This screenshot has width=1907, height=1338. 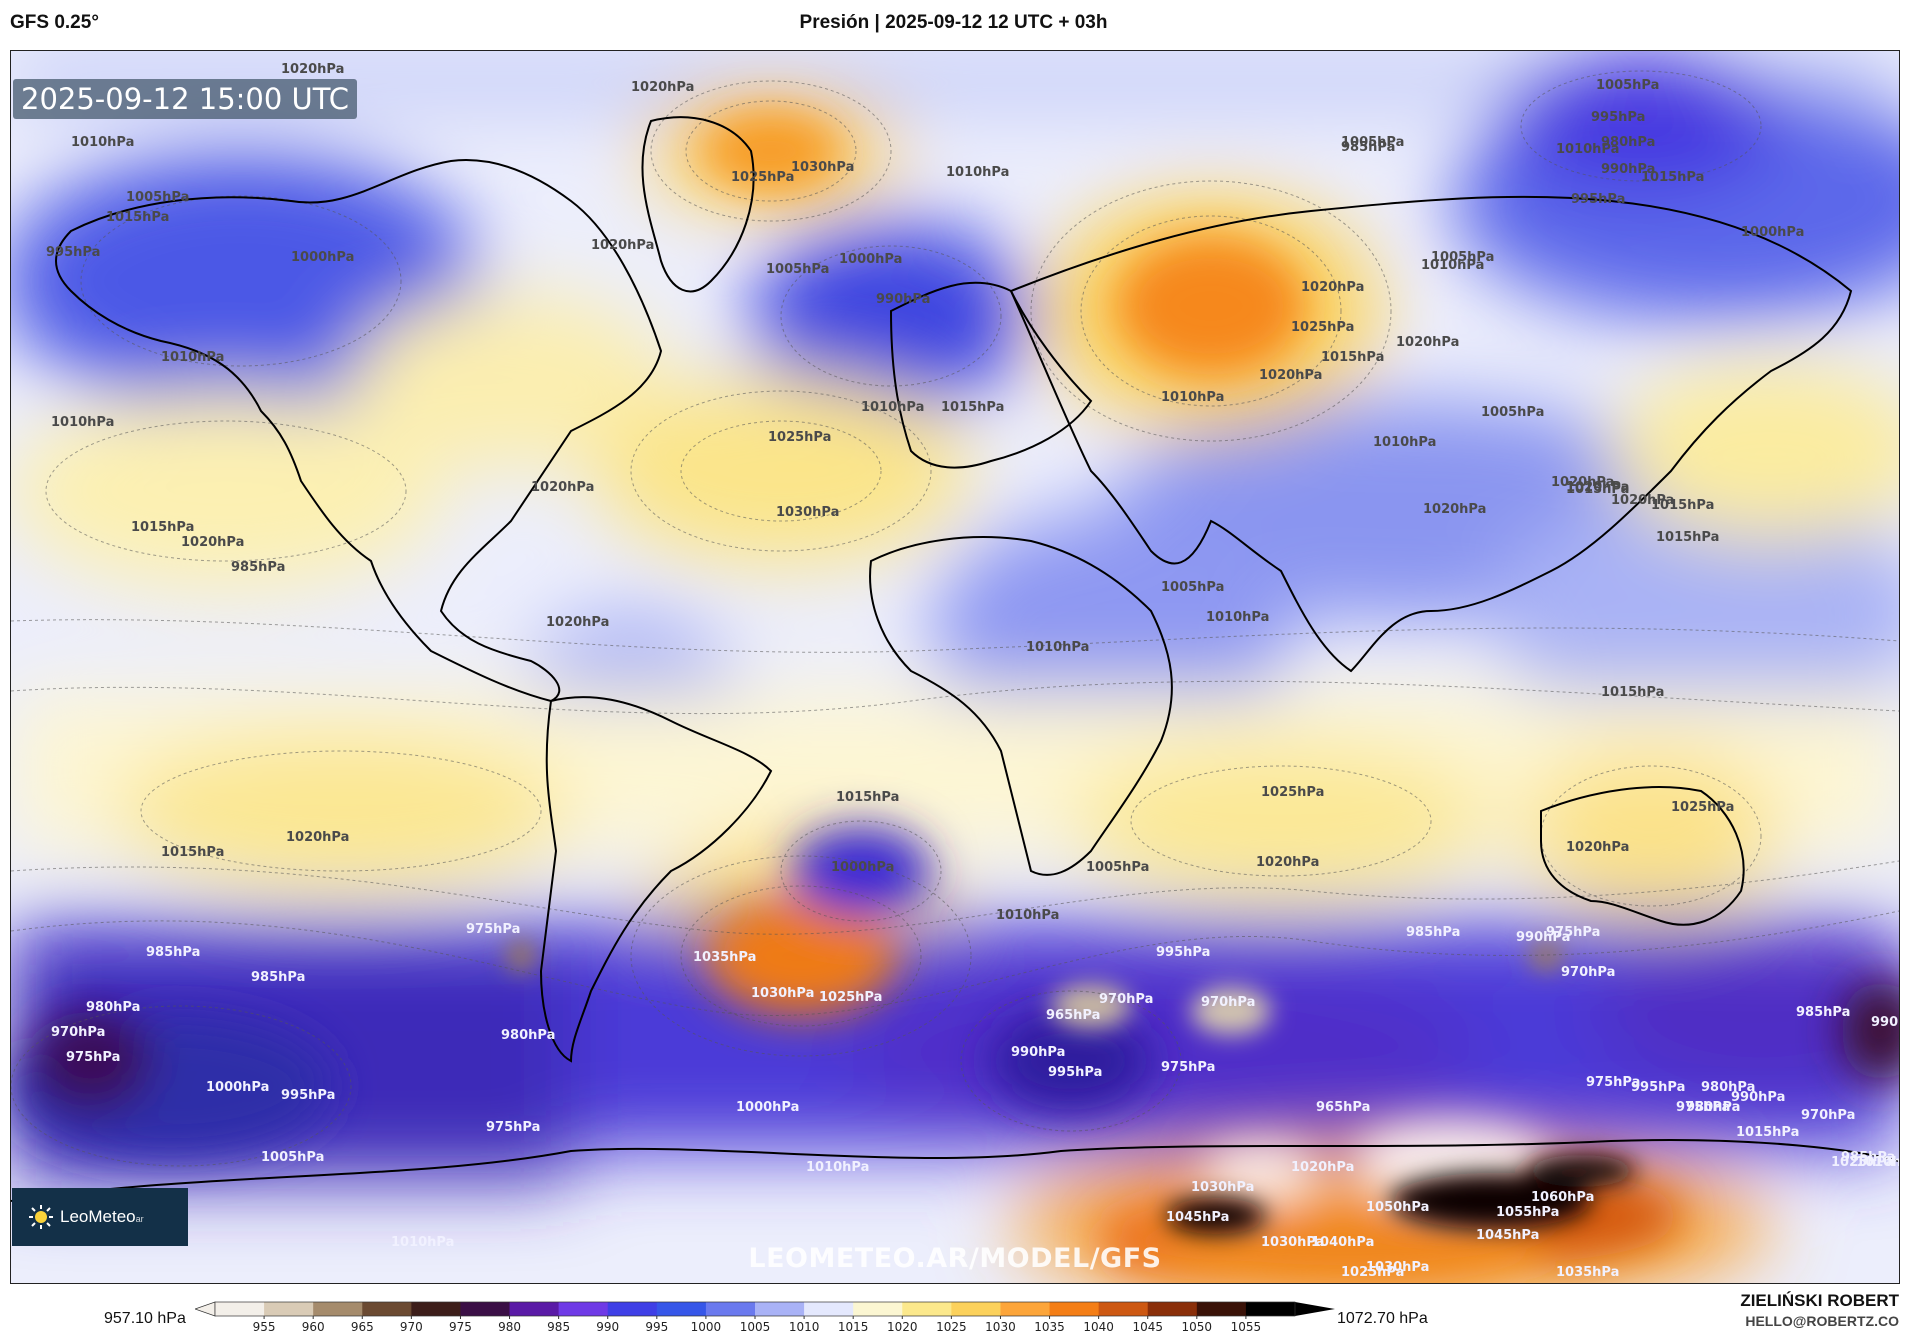 What do you see at coordinates (100, 1217) in the screenshot?
I see `leometeo-logo: LeoMeteoar` at bounding box center [100, 1217].